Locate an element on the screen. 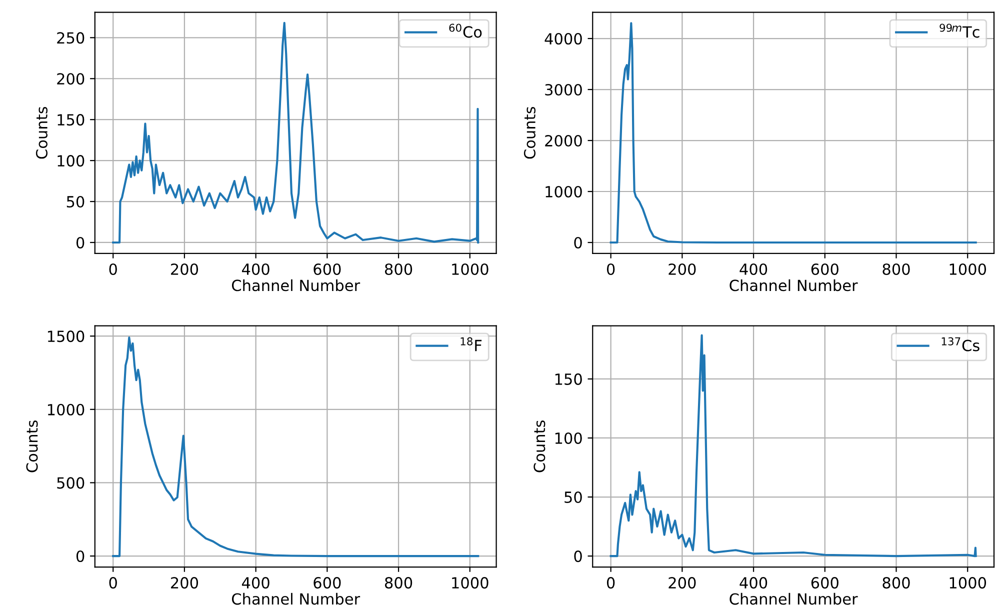 The width and height of the screenshot is (999, 613). y-tick-label: 3000 is located at coordinates (563, 90).